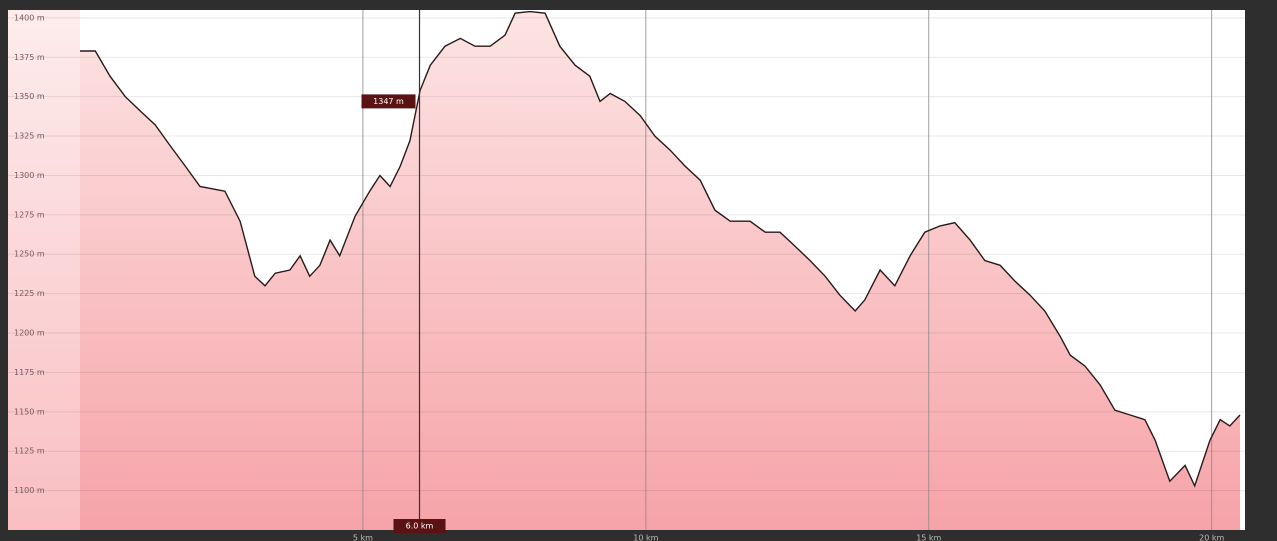 This screenshot has height=541, width=1277. I want to click on y-tick-label: 1250 m, so click(29, 254).